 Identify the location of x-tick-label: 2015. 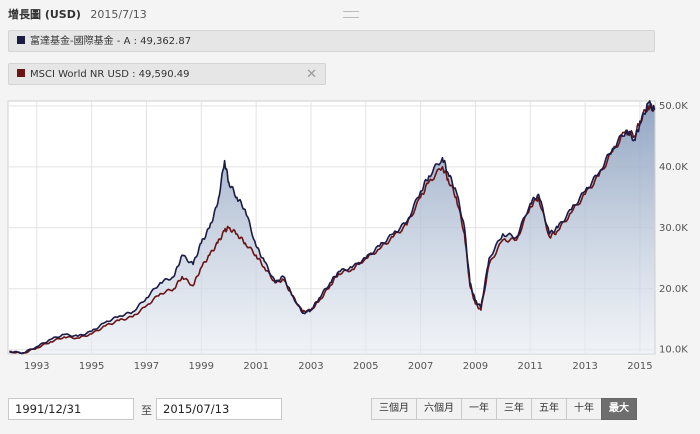
(639, 366).